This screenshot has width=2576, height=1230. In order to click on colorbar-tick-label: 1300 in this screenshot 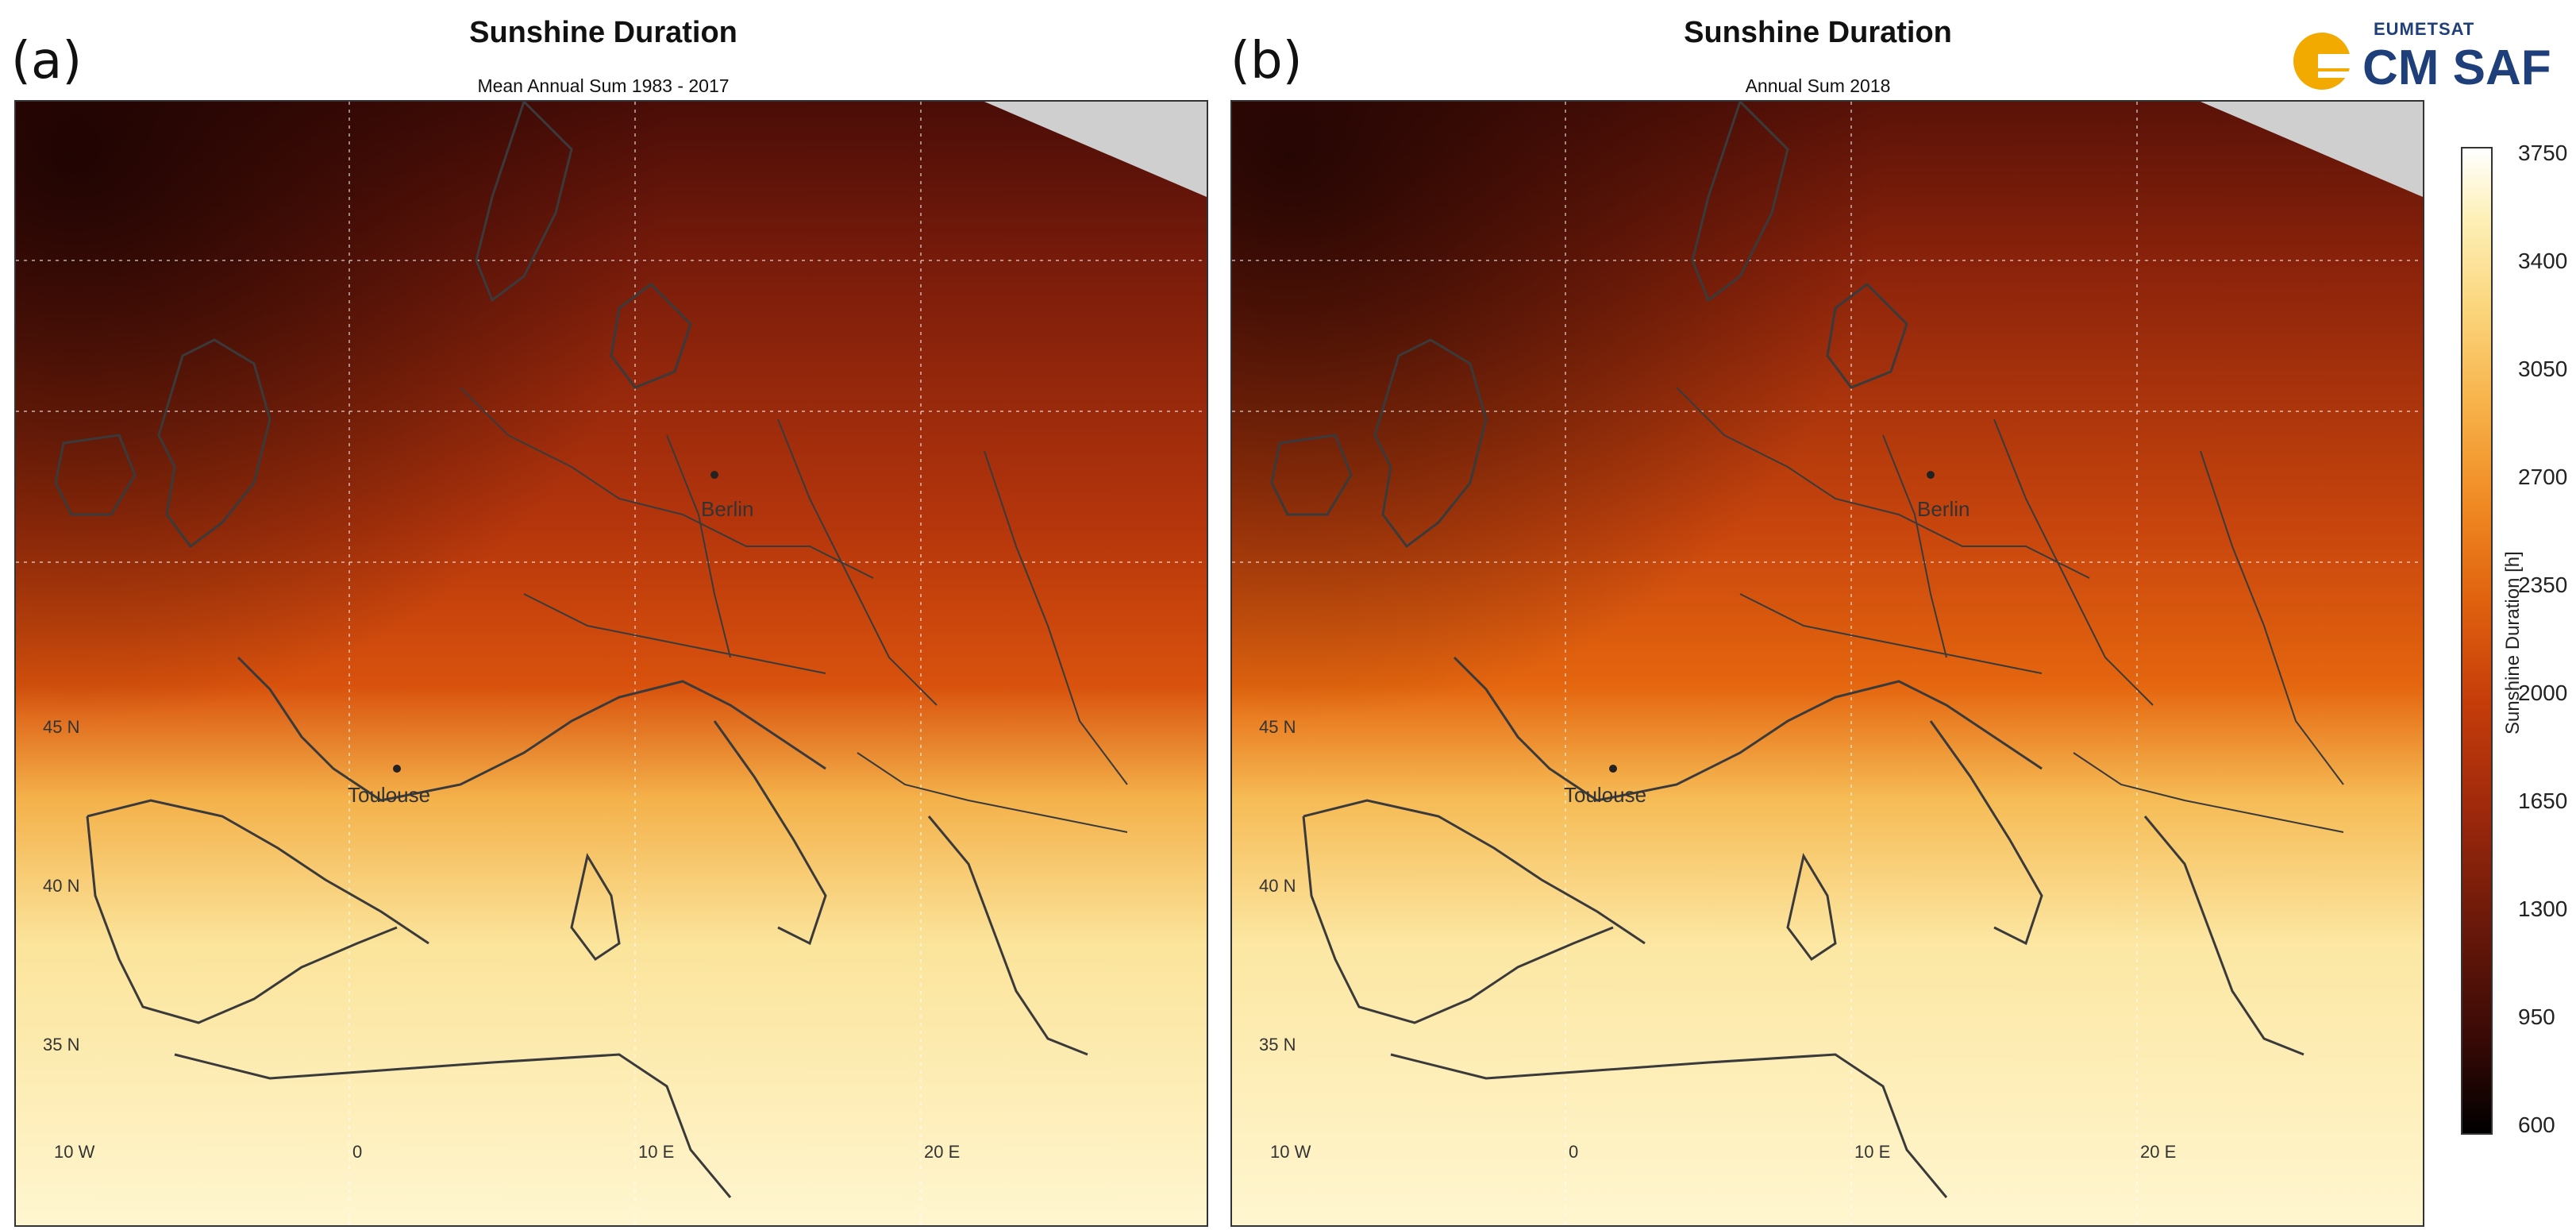, I will do `click(2543, 908)`.